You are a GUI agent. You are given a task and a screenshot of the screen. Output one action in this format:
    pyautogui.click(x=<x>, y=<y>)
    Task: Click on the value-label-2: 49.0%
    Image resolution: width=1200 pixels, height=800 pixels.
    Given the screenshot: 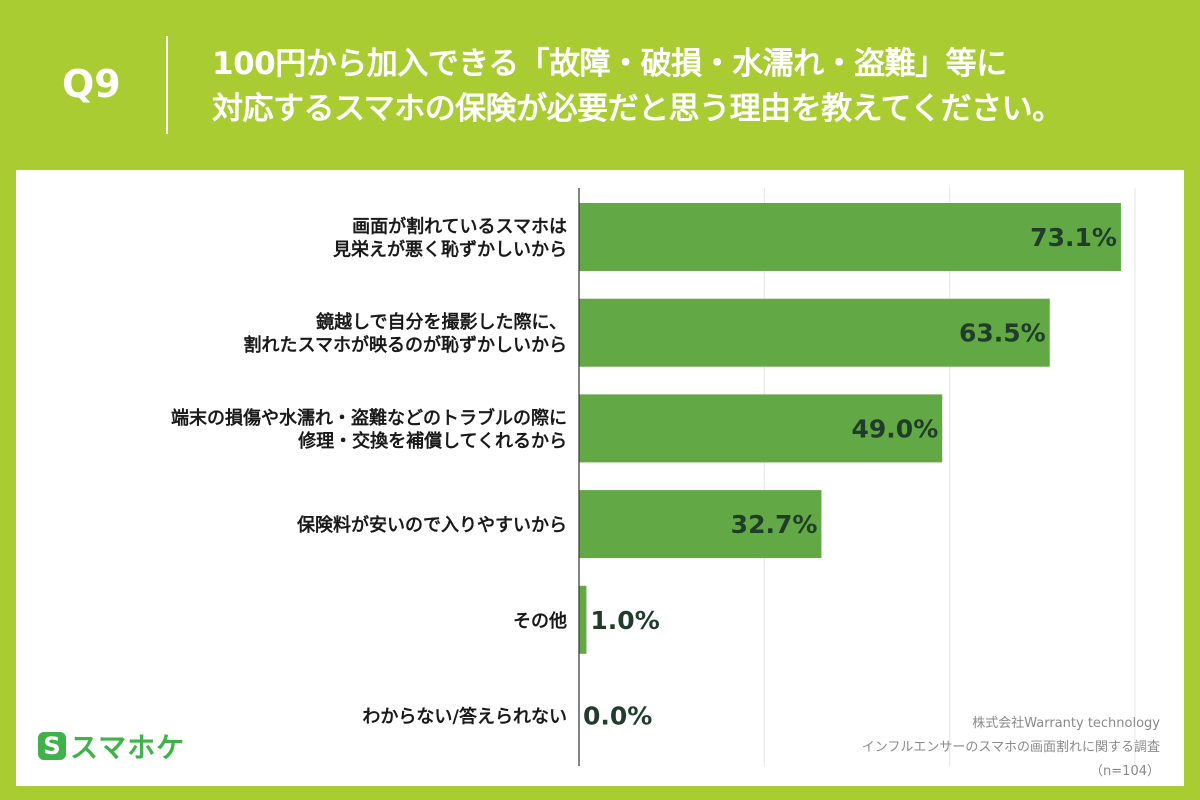 What is the action you would take?
    pyautogui.click(x=895, y=428)
    